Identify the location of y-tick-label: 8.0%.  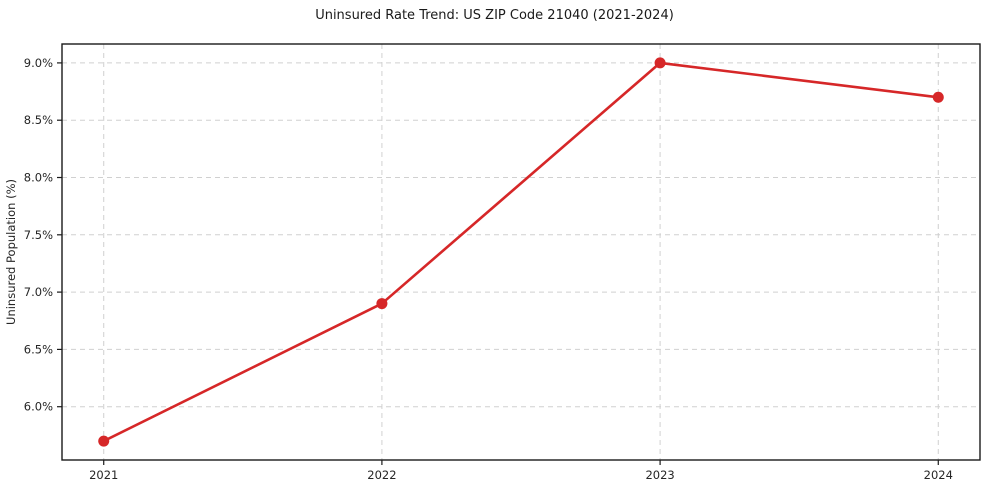
(38, 178).